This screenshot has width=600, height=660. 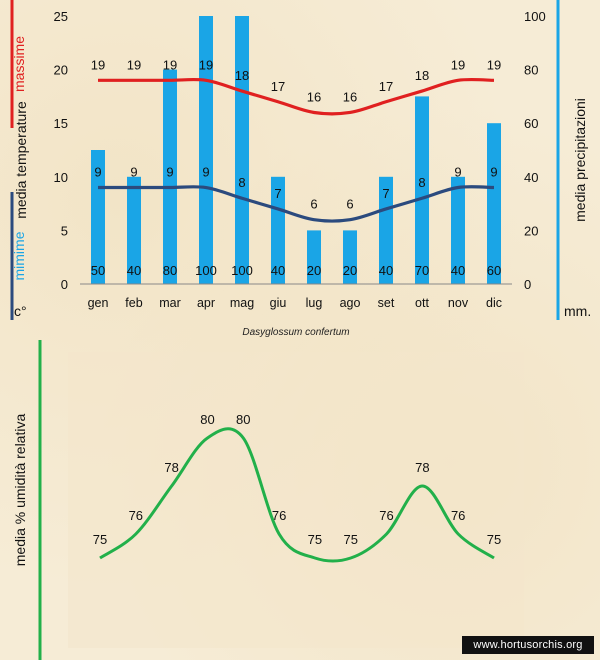 What do you see at coordinates (494, 270) in the screenshot?
I see `precipitation-value-label: 60` at bounding box center [494, 270].